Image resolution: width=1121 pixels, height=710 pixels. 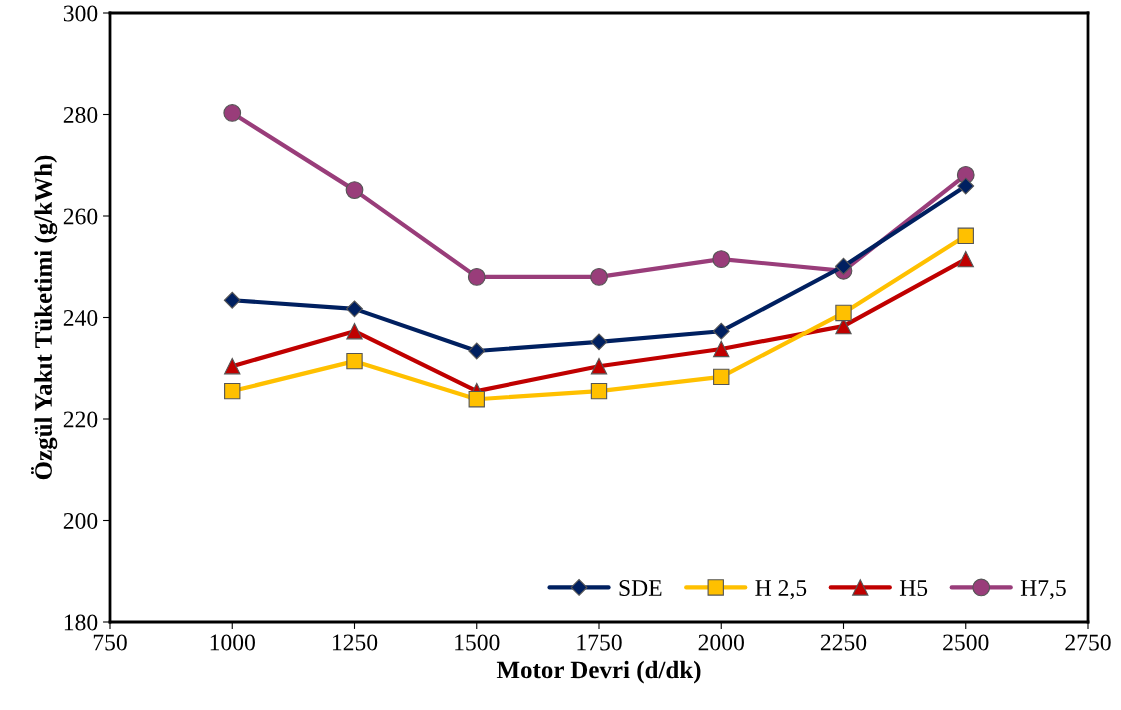 What do you see at coordinates (355, 642) in the screenshot?
I see `x-tick-label: 1250` at bounding box center [355, 642].